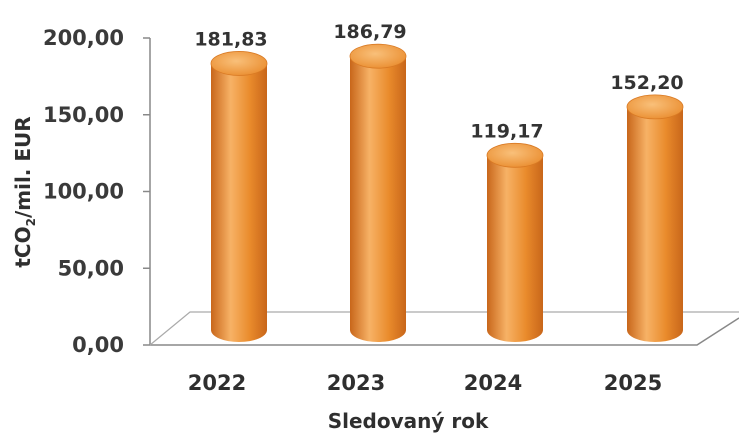 The width and height of the screenshot is (739, 439). Describe the element at coordinates (98, 345) in the screenshot. I see `y-tick-label: 0,00` at that location.